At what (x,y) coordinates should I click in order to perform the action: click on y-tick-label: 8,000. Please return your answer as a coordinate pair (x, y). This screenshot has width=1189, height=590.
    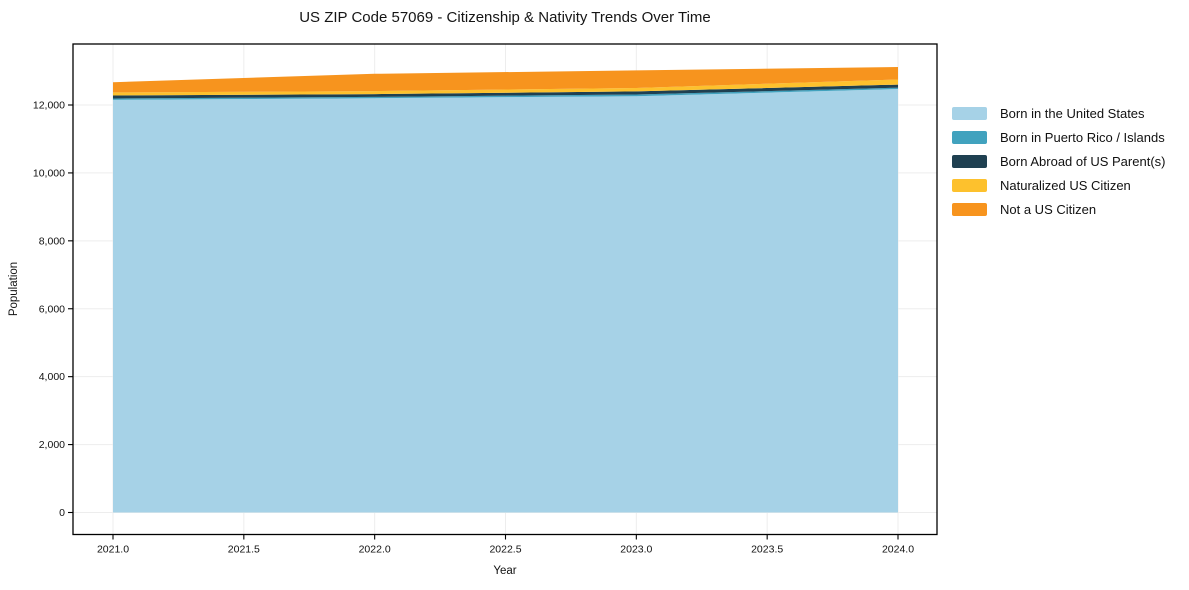
    Looking at the image, I should click on (52, 241).